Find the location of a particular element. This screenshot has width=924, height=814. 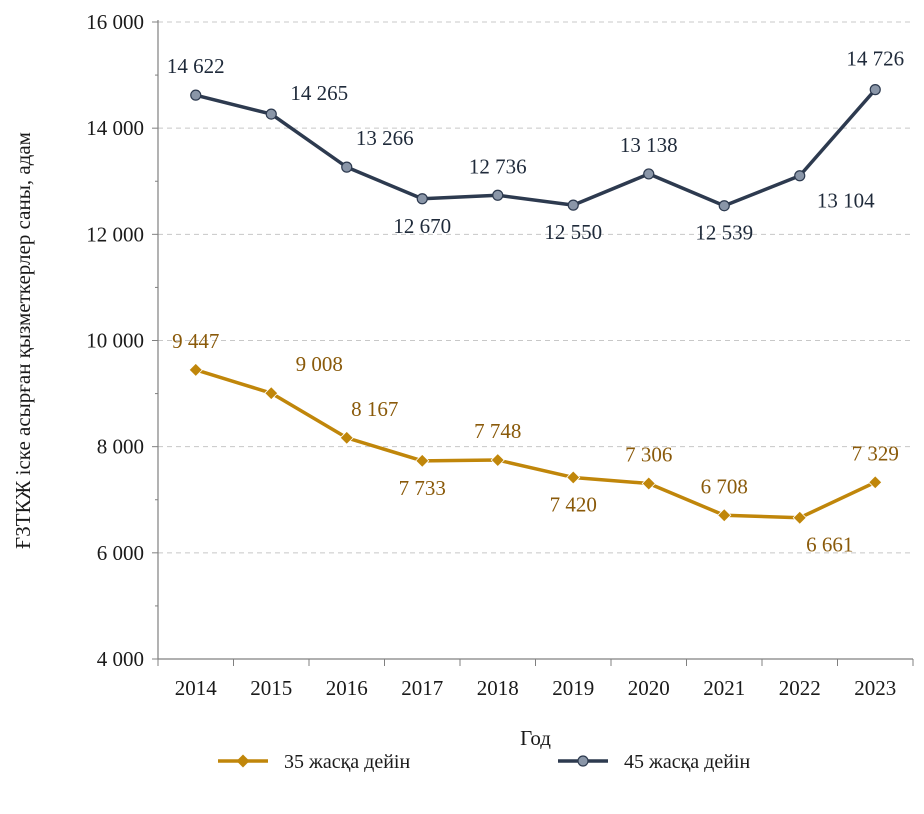

x-tick-label: 2015 is located at coordinates (271, 688).